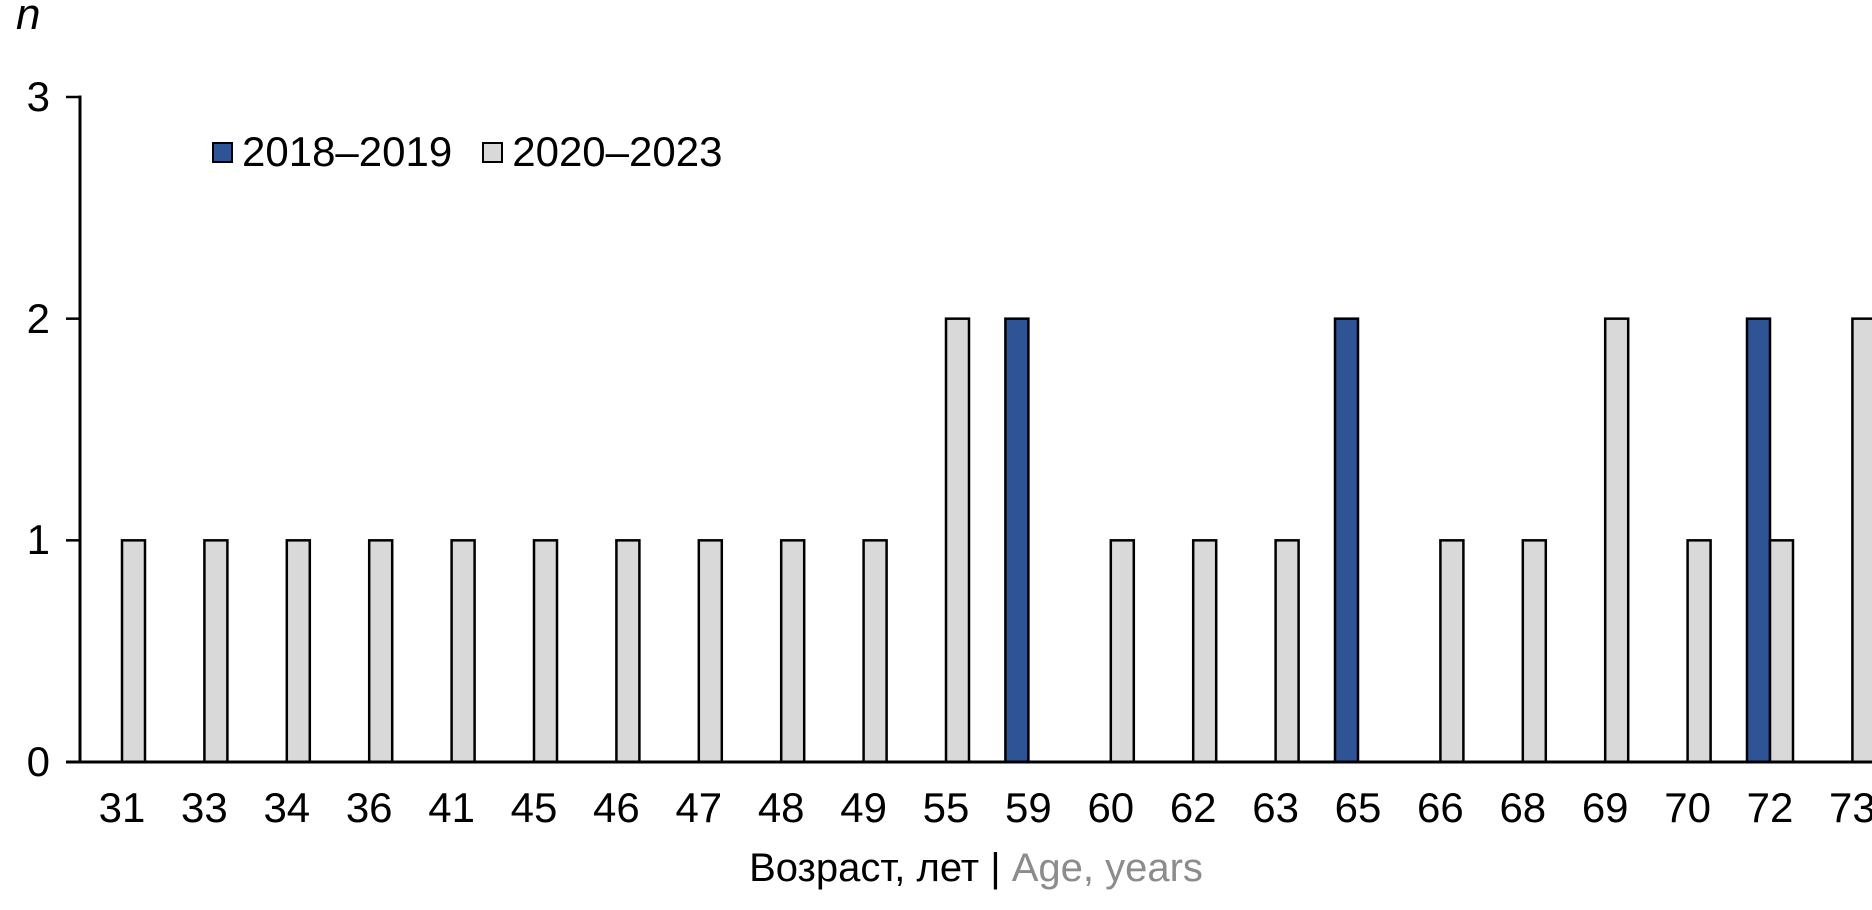  I want to click on x-tick-label-70: 70, so click(1687, 807).